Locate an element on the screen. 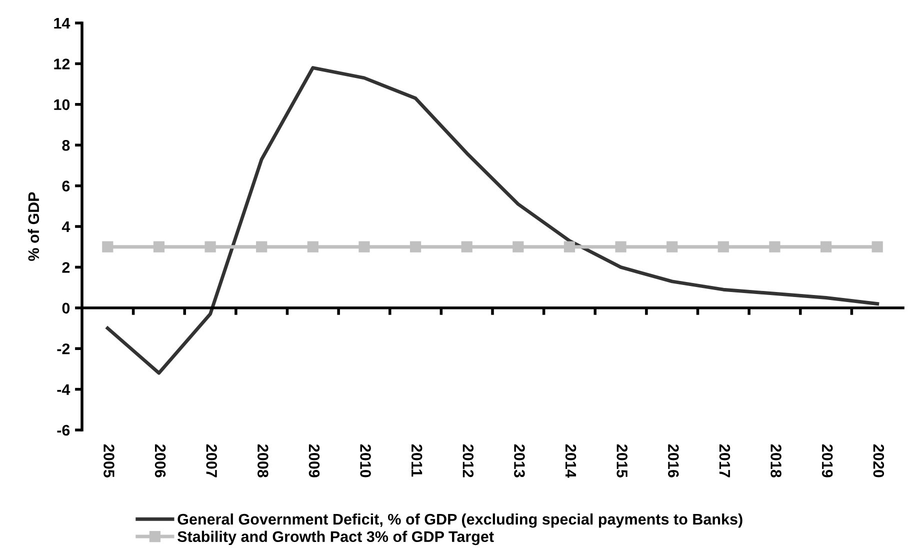  x-tick-label: 2012 is located at coordinates (468, 461).